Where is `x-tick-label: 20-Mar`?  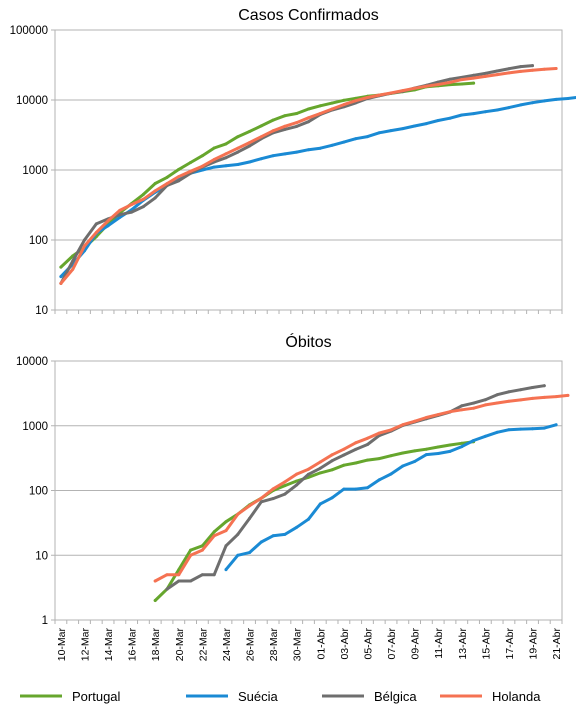
x-tick-label: 20-Mar is located at coordinates (180, 645).